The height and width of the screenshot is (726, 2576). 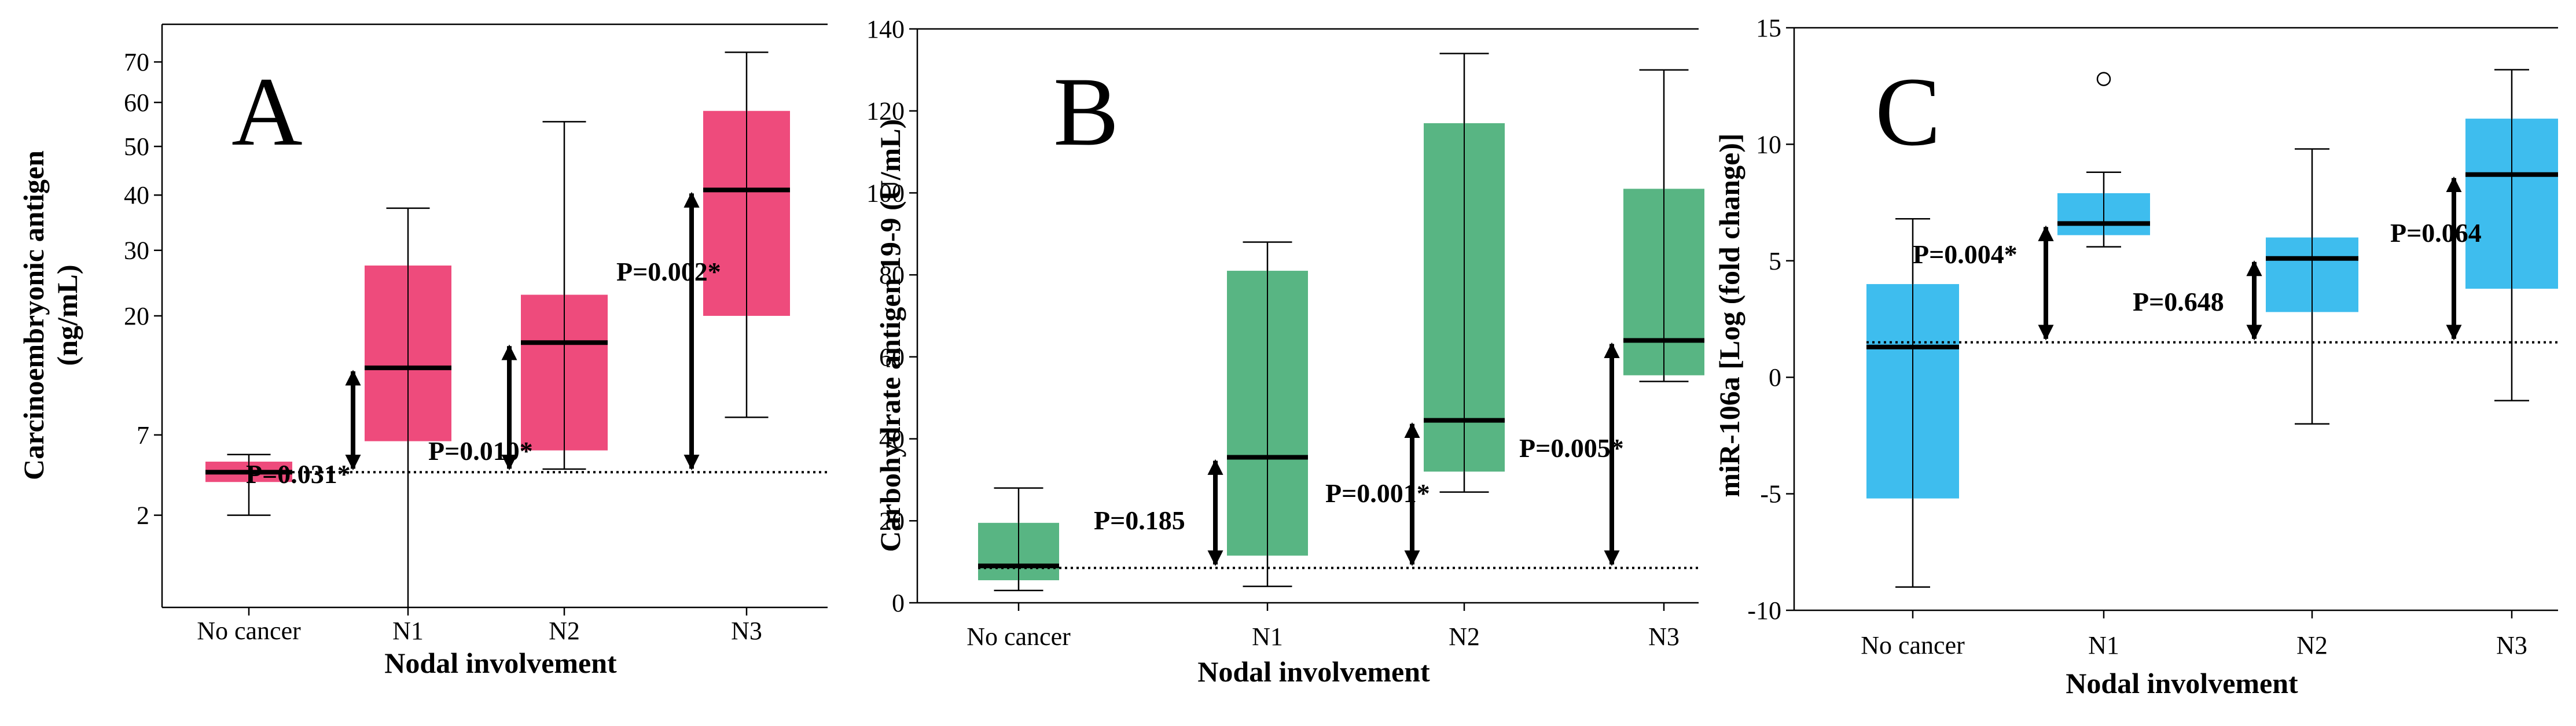 What do you see at coordinates (137, 146) in the screenshot?
I see `y-tick-label: 50` at bounding box center [137, 146].